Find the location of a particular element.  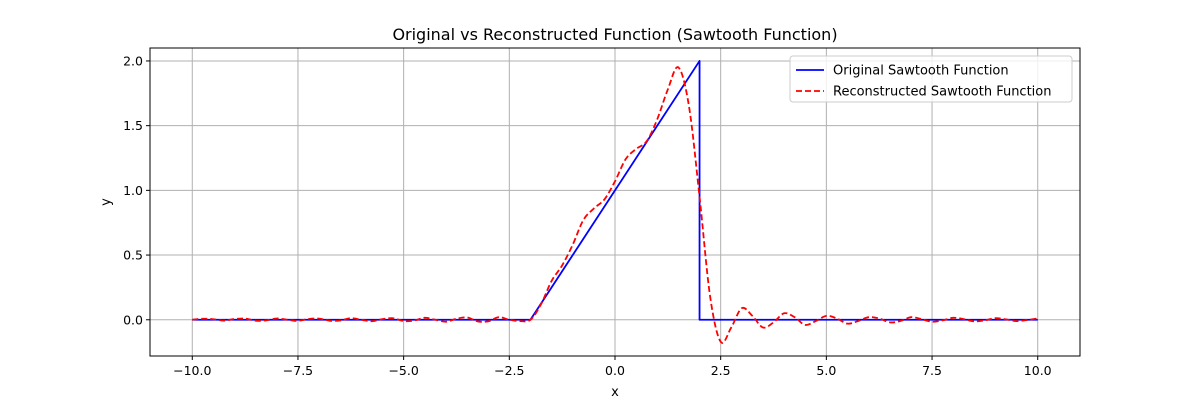

x-tick-label: −10.0 is located at coordinates (192, 370).